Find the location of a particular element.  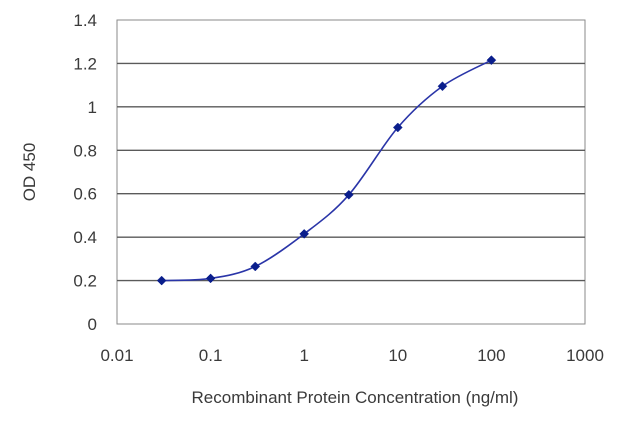

y-tick-label: 0.4 is located at coordinates (85, 237).